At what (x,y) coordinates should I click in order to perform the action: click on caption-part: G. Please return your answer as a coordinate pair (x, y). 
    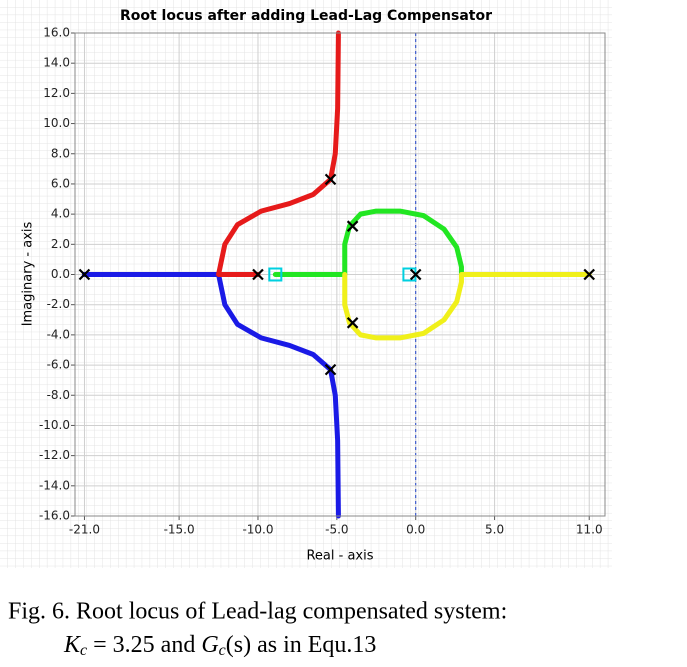
    Looking at the image, I should click on (209, 645).